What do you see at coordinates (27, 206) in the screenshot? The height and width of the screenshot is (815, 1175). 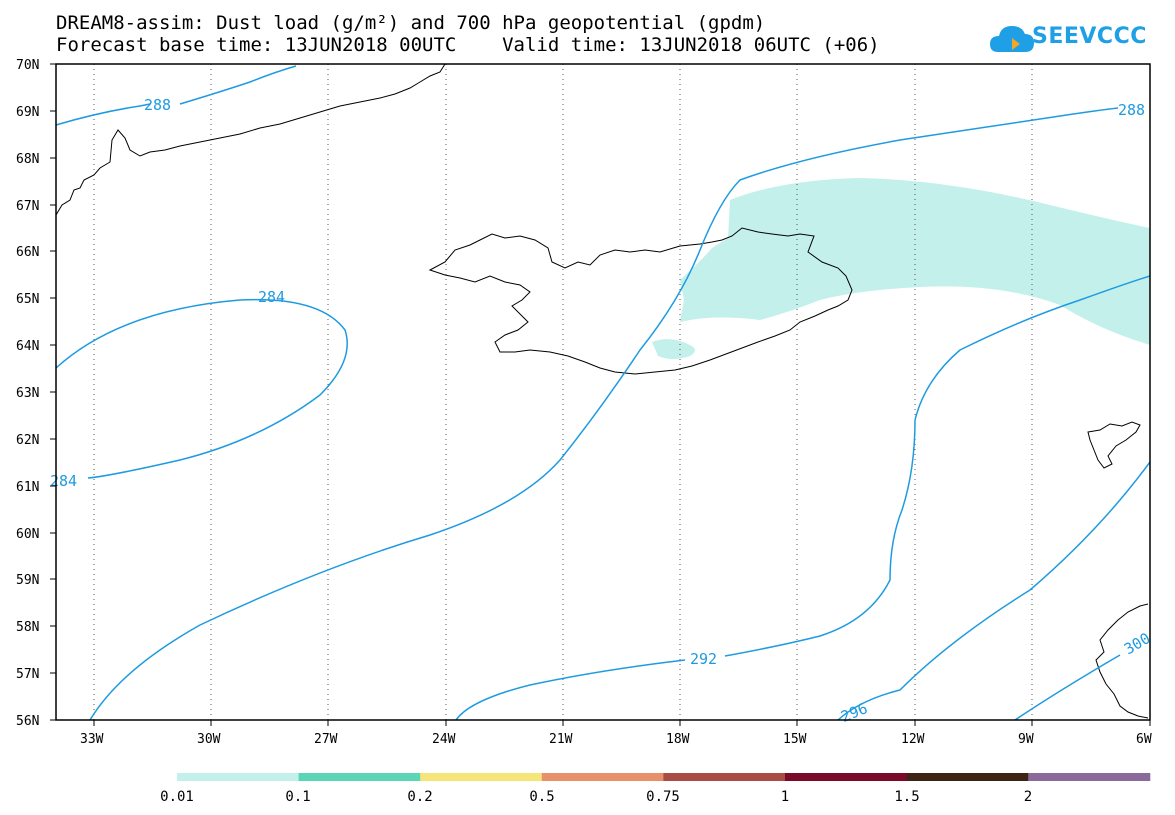 I see `lat-label: 67N` at bounding box center [27, 206].